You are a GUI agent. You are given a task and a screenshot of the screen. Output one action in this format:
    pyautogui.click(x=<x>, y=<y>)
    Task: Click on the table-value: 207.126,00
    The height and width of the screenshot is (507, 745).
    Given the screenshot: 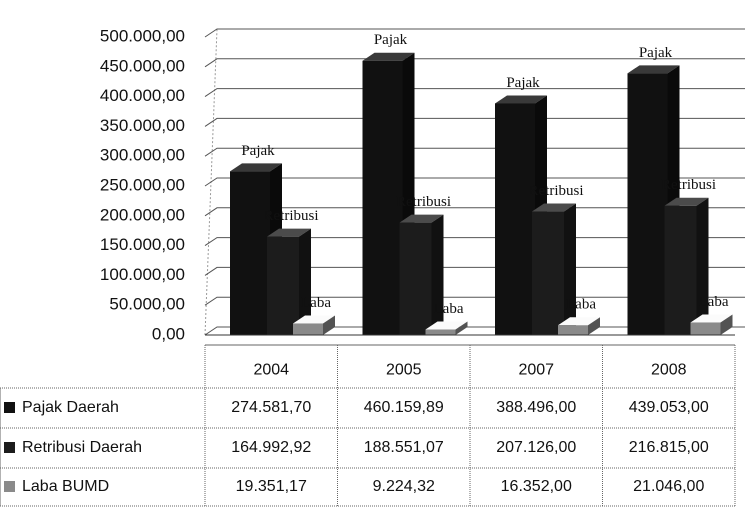 What is the action you would take?
    pyautogui.click(x=536, y=447)
    